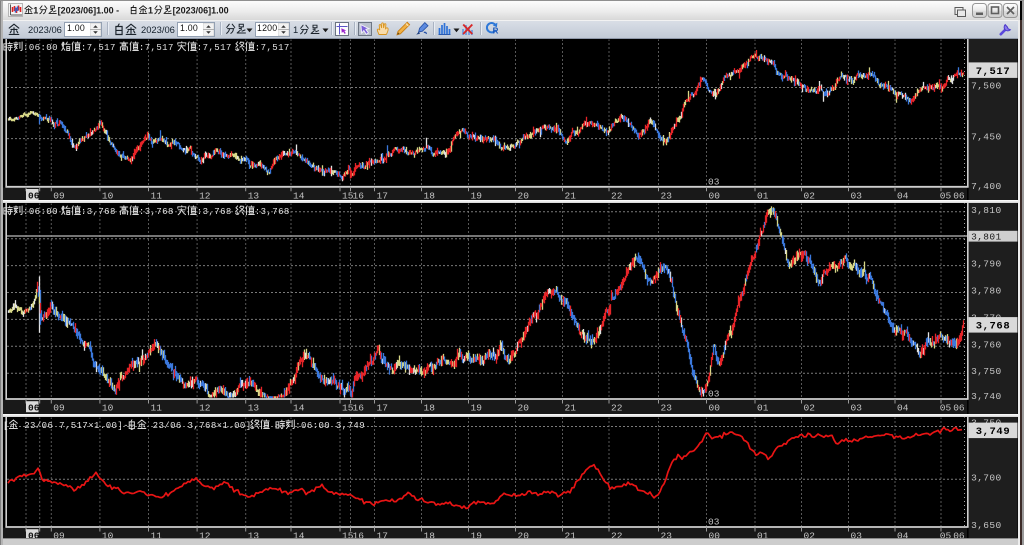 The width and height of the screenshot is (1024, 545). What do you see at coordinates (76, 425) in the screenshot?
I see `svg-text: 23/06 7,517×1.00]-[` at bounding box center [76, 425].